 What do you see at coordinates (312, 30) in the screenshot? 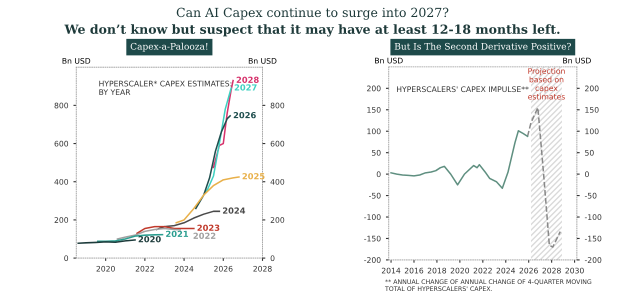
I see `text: We don’t know but suspect that it may have at least 12-18 months left.` at bounding box center [312, 30].